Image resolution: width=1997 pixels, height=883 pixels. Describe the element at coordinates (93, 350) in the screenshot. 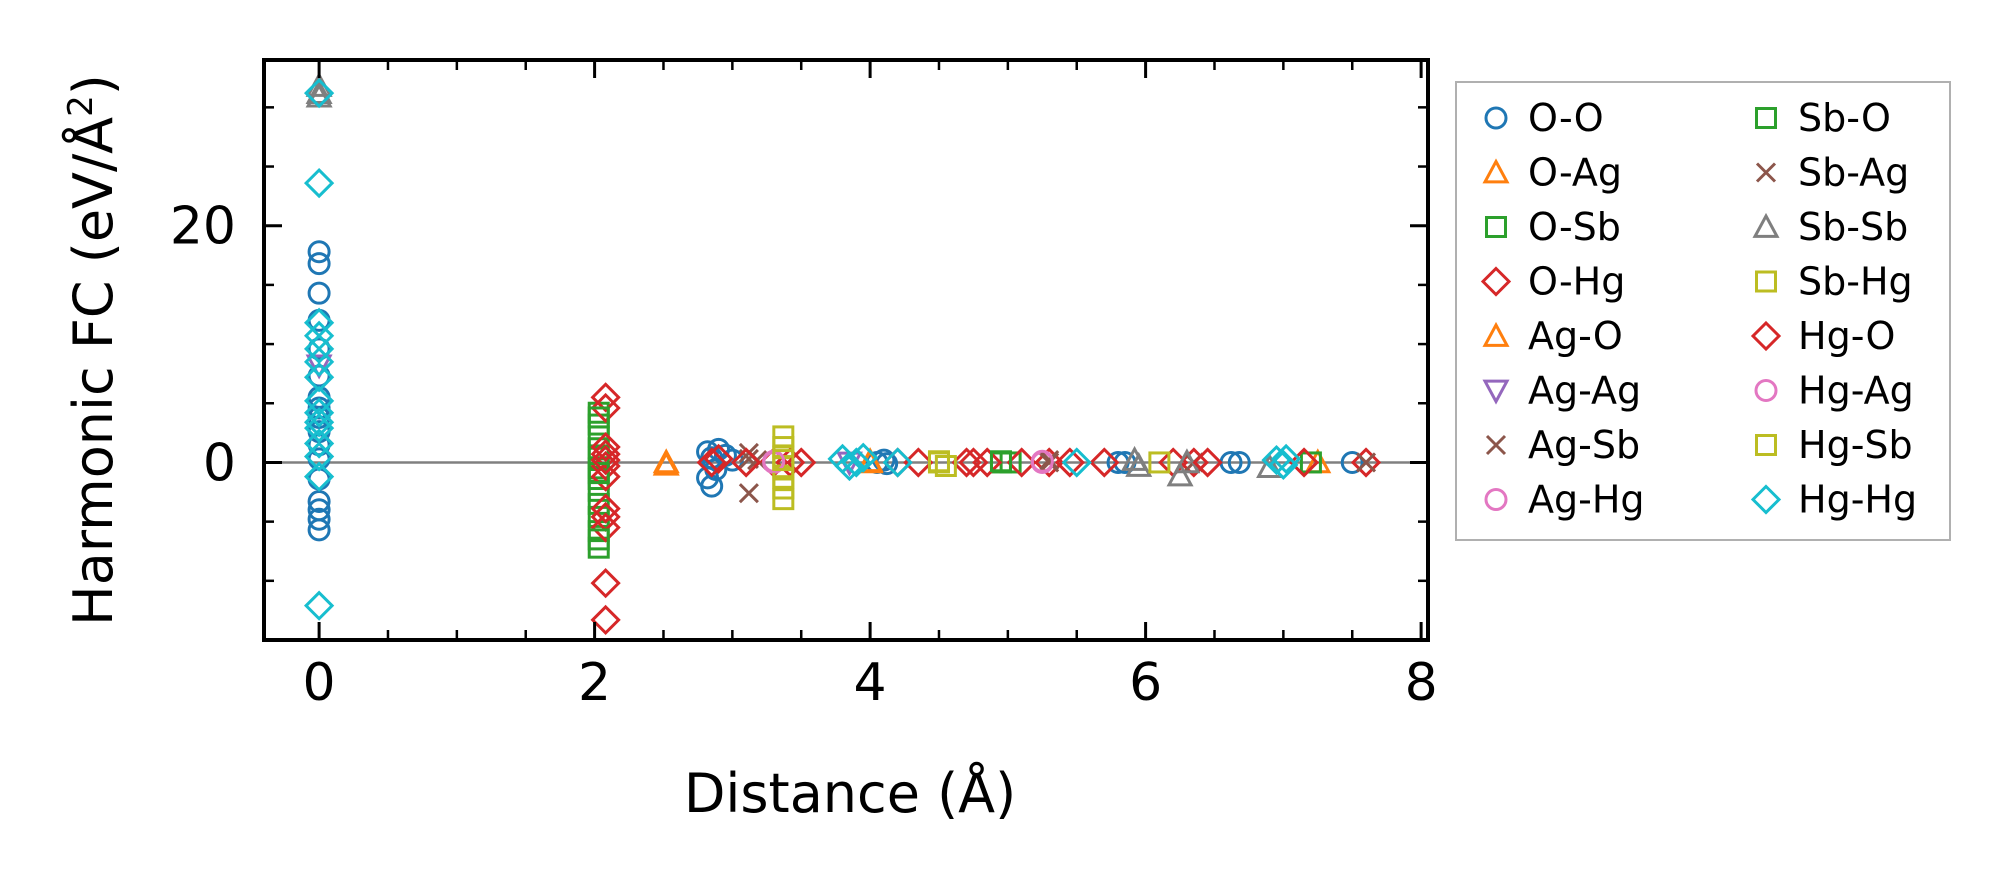

I see `y-axis-label: Harmonic FC (eV/Å2)` at that location.